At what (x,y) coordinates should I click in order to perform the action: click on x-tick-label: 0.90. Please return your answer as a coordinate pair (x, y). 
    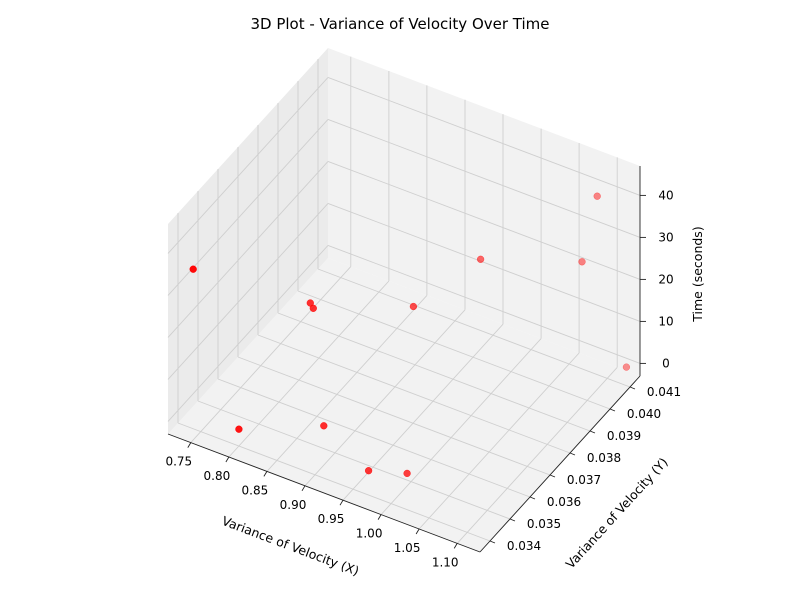
    Looking at the image, I should click on (293, 505).